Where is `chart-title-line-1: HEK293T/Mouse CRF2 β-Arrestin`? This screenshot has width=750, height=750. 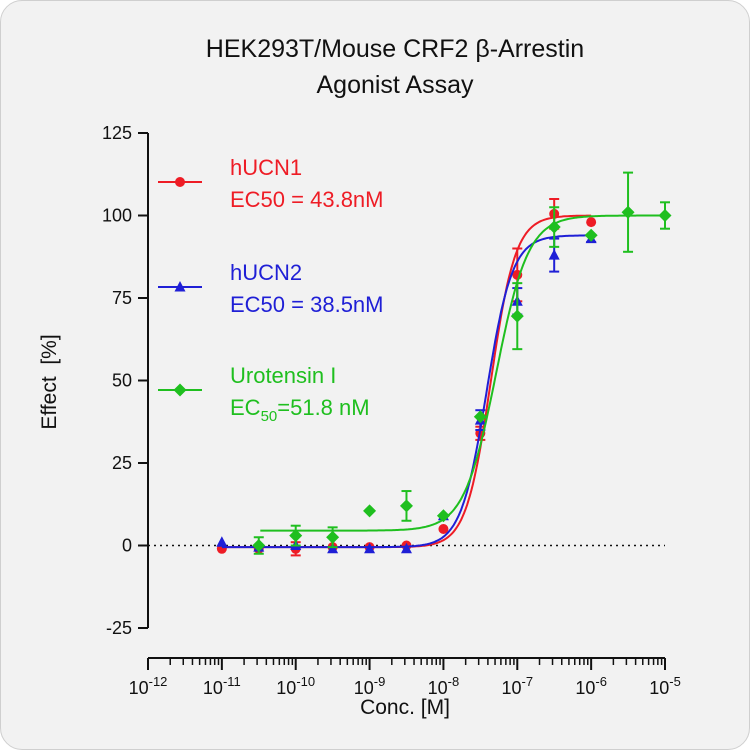
chart-title-line-1: HEK293T/Mouse CRF2 β-Arrestin is located at coordinates (395, 49).